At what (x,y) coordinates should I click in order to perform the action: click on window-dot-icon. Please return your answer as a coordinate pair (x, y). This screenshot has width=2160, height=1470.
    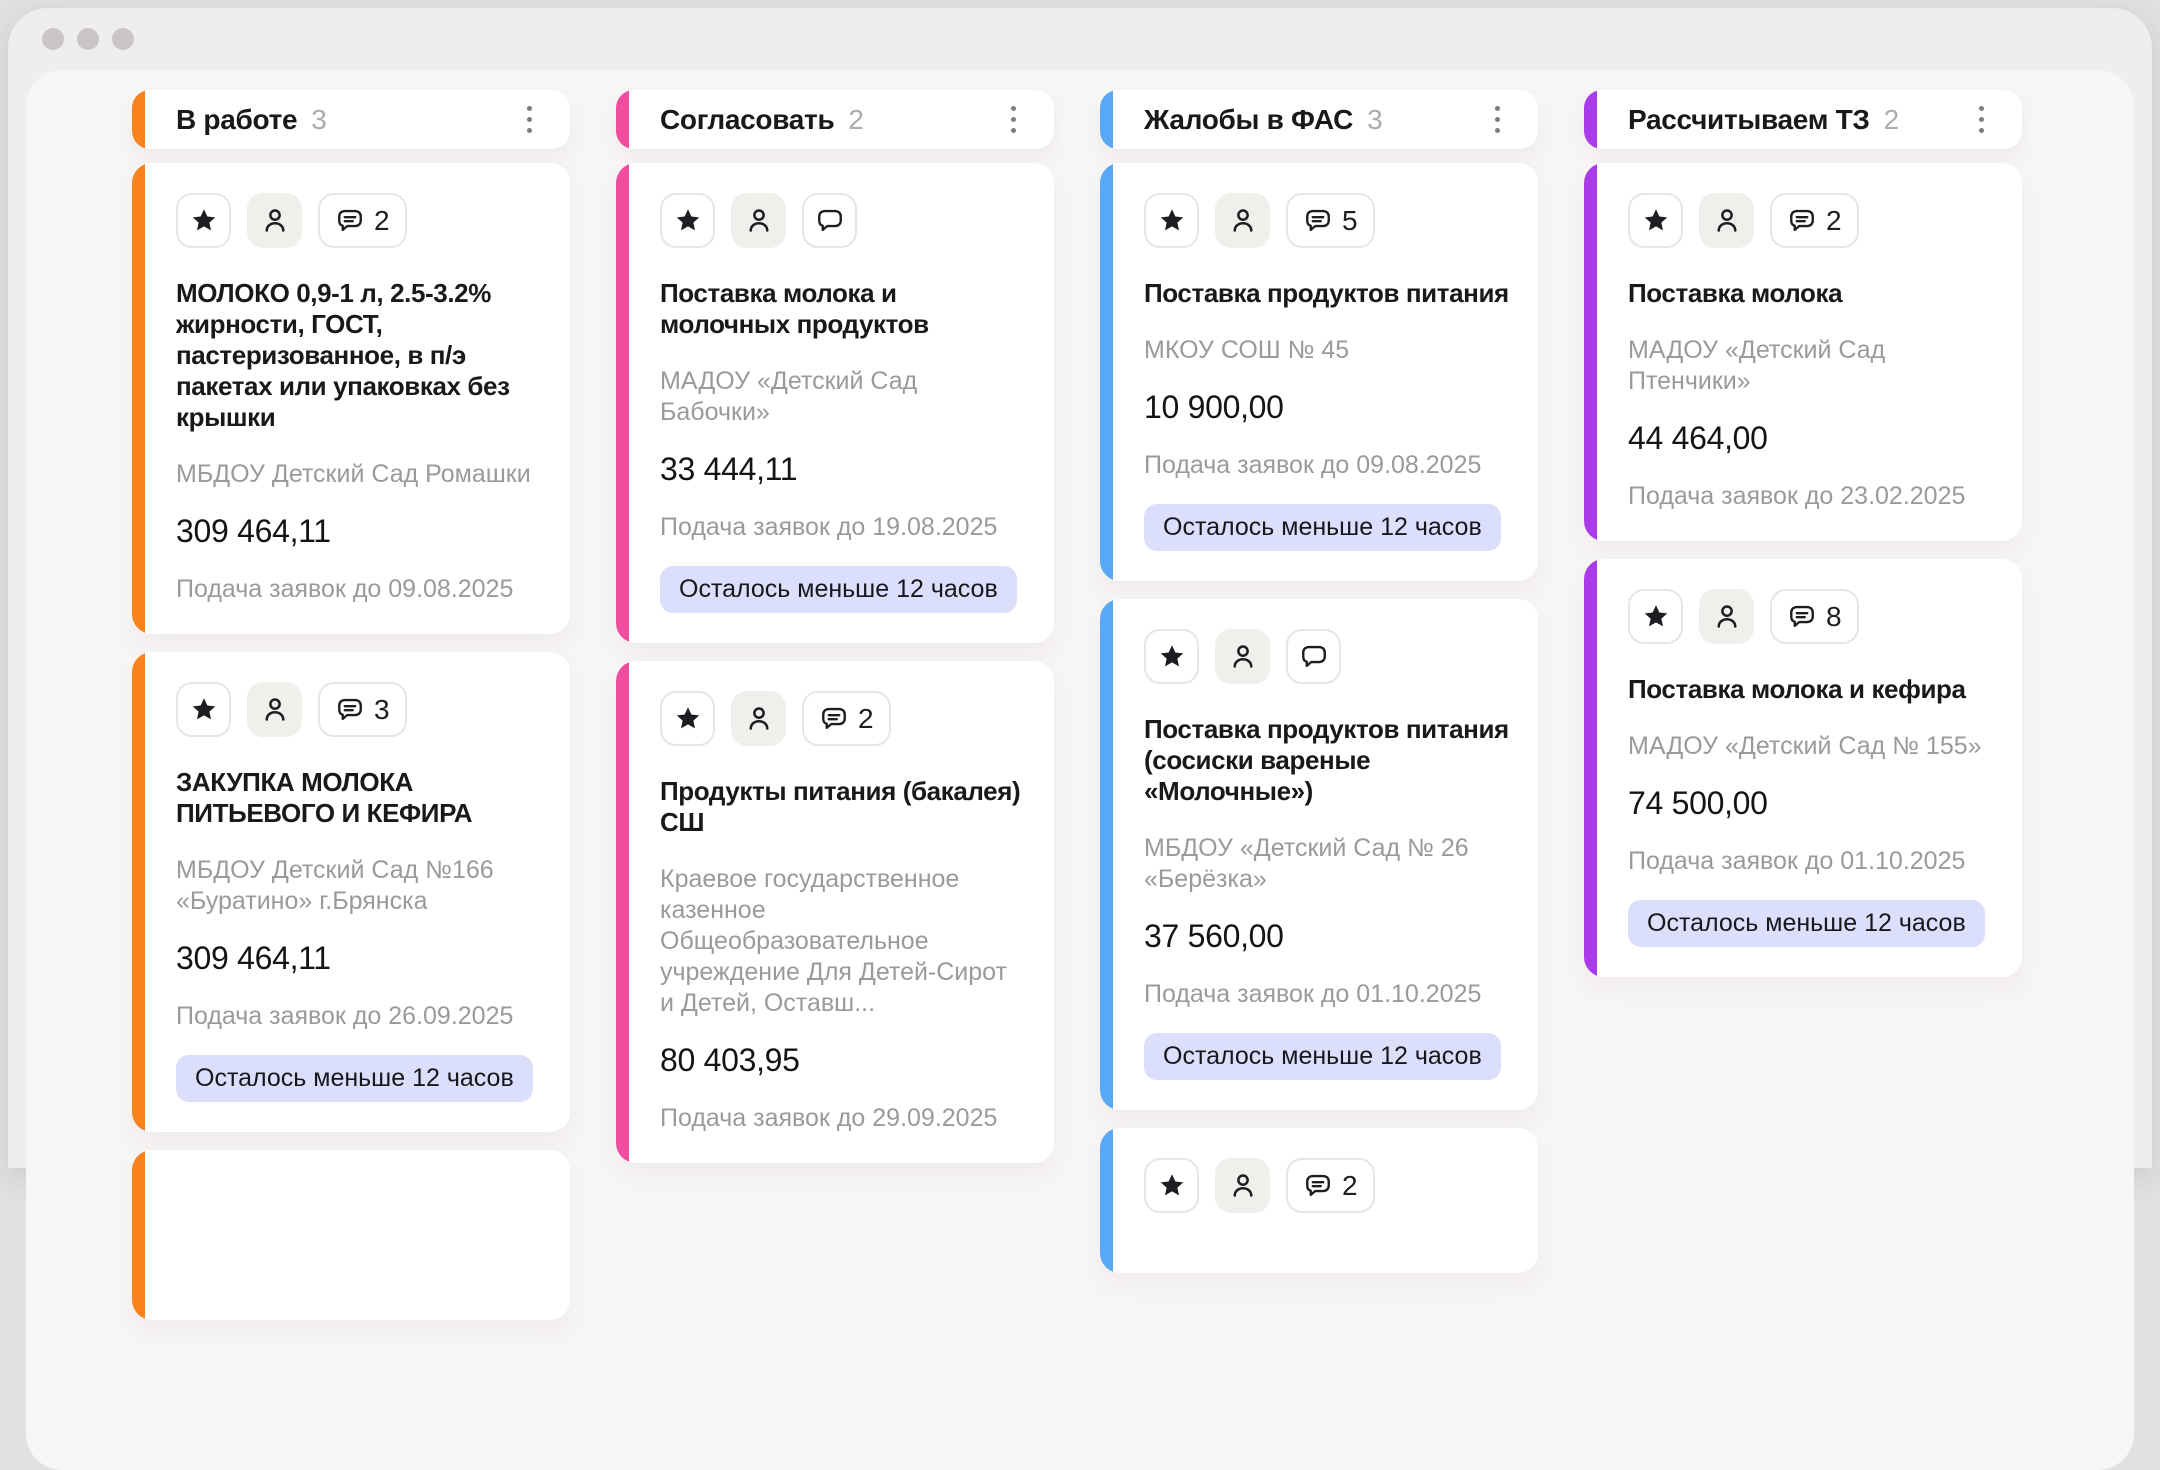
    Looking at the image, I should click on (123, 39).